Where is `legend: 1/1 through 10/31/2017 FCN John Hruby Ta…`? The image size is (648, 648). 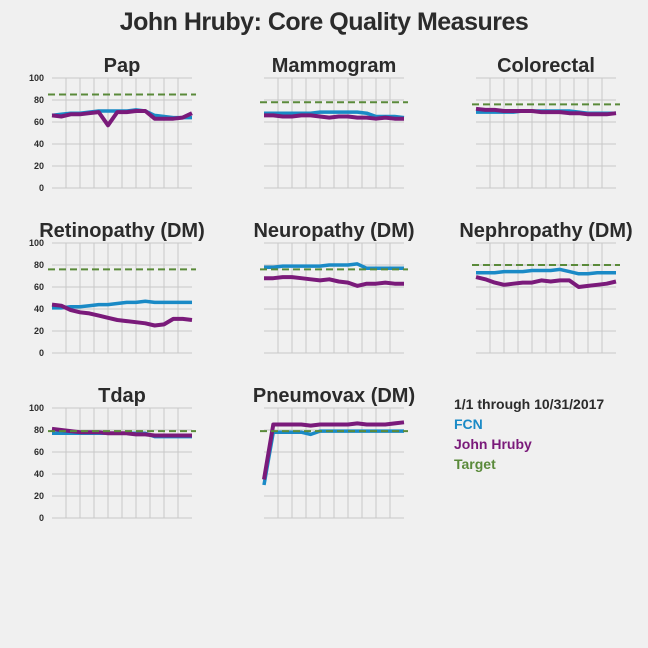
legend: 1/1 through 10/31/2017 FCN John Hruby Ta… is located at coordinates (529, 434).